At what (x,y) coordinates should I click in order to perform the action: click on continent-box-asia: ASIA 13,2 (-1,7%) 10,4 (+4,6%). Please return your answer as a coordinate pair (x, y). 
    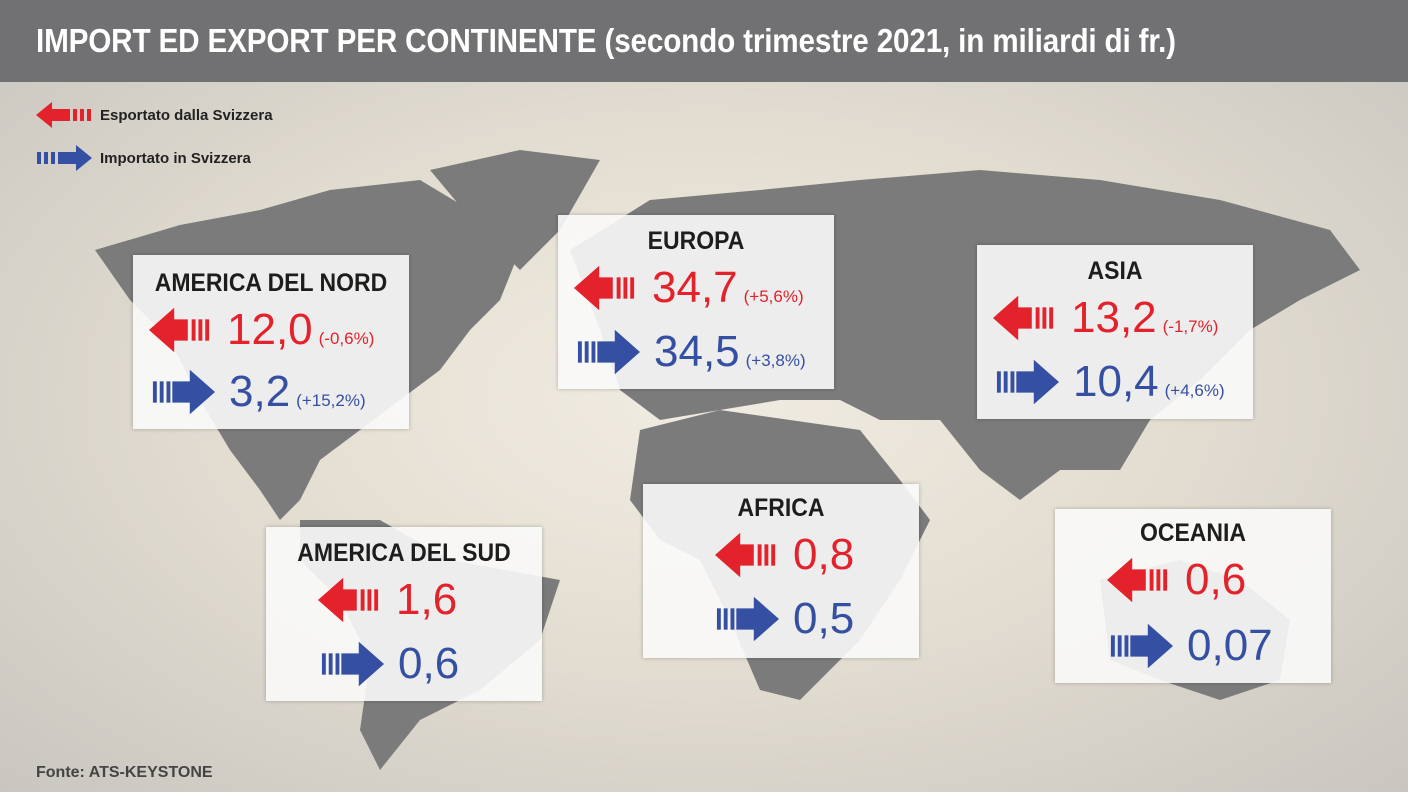
    Looking at the image, I should click on (1115, 332).